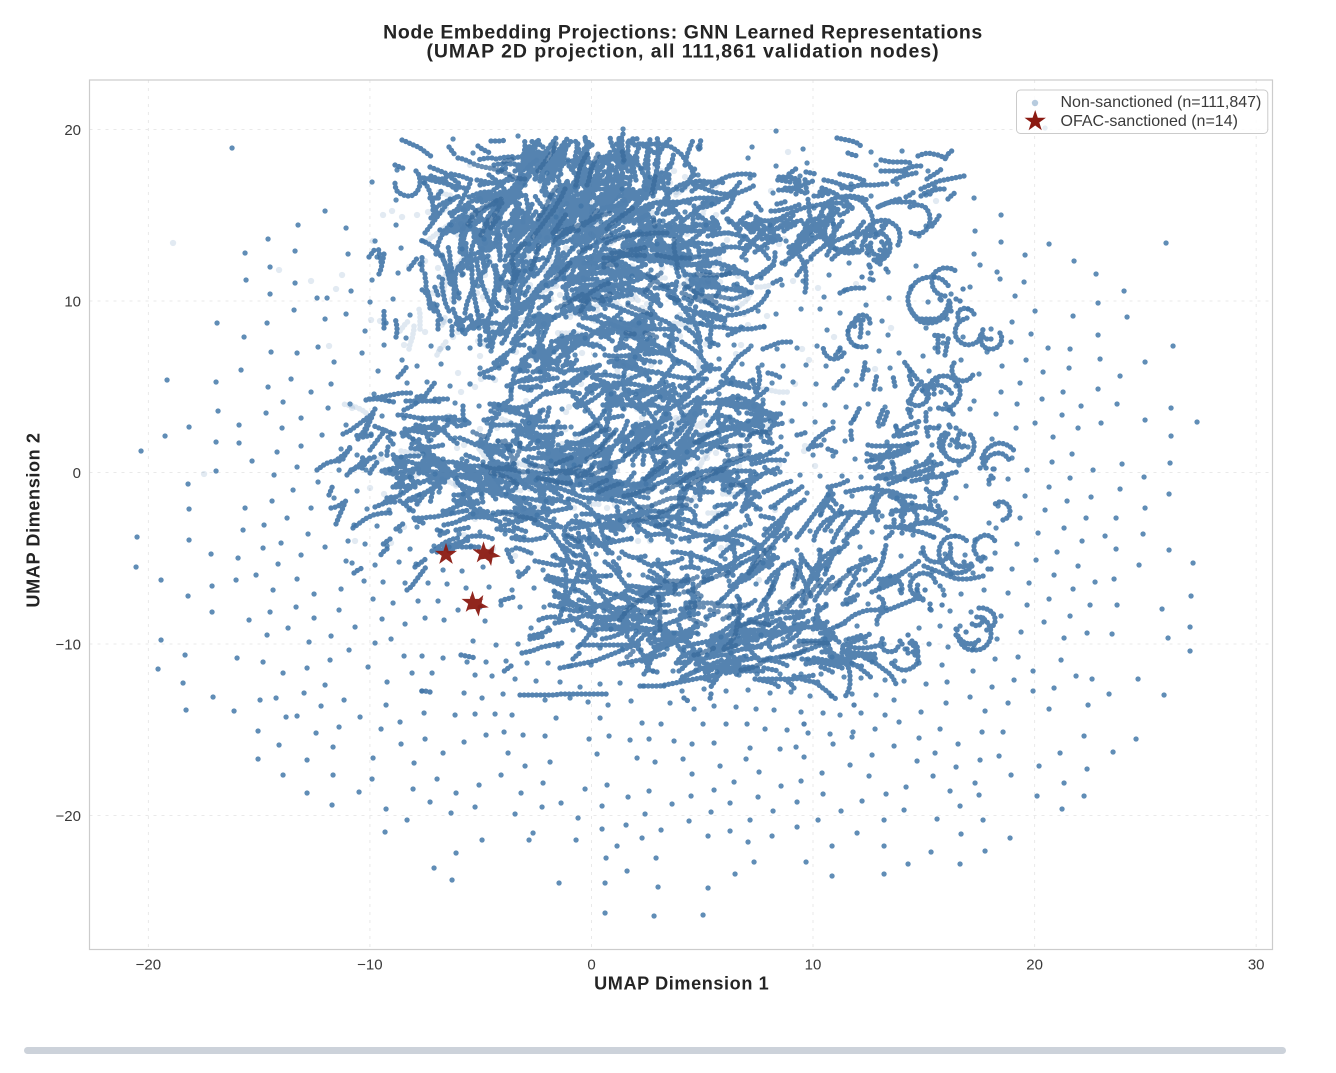  I want to click on svg-text: Non-sanctioned (n=111,847), so click(1161, 102).